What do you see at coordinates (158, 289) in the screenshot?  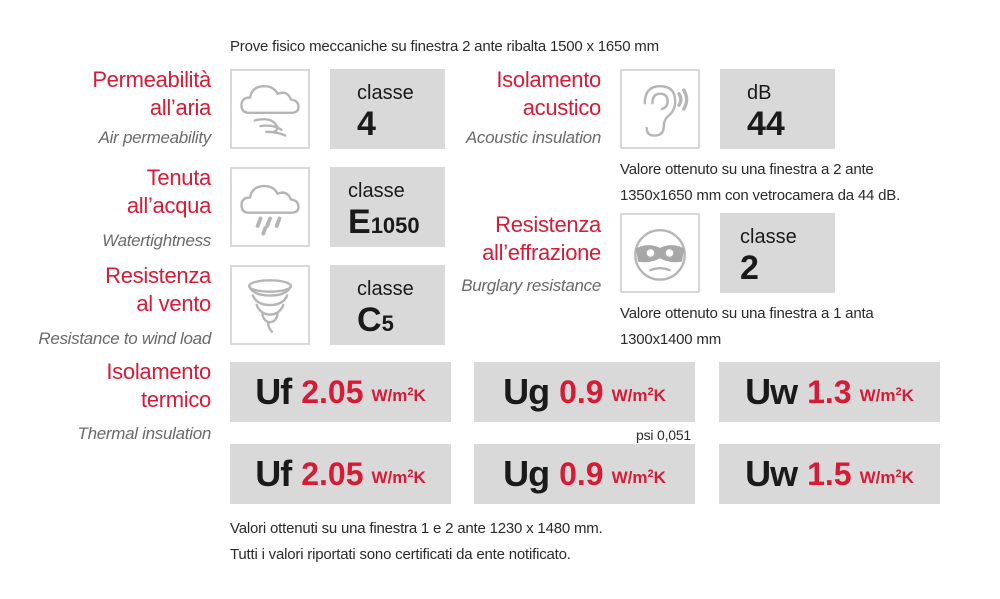 I see `wind-resistance-title: Resistenza al vento` at bounding box center [158, 289].